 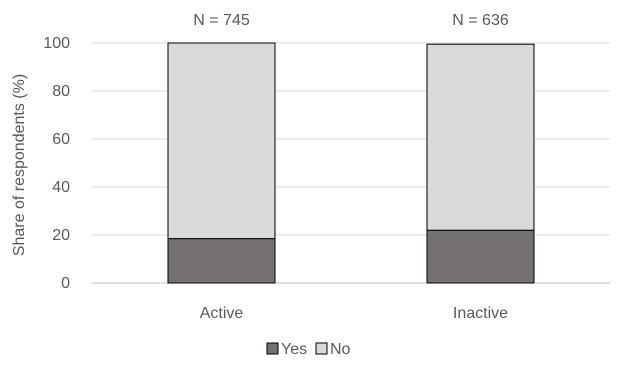 I want to click on y-axis-label: Share of respondents (%), so click(x=19, y=165).